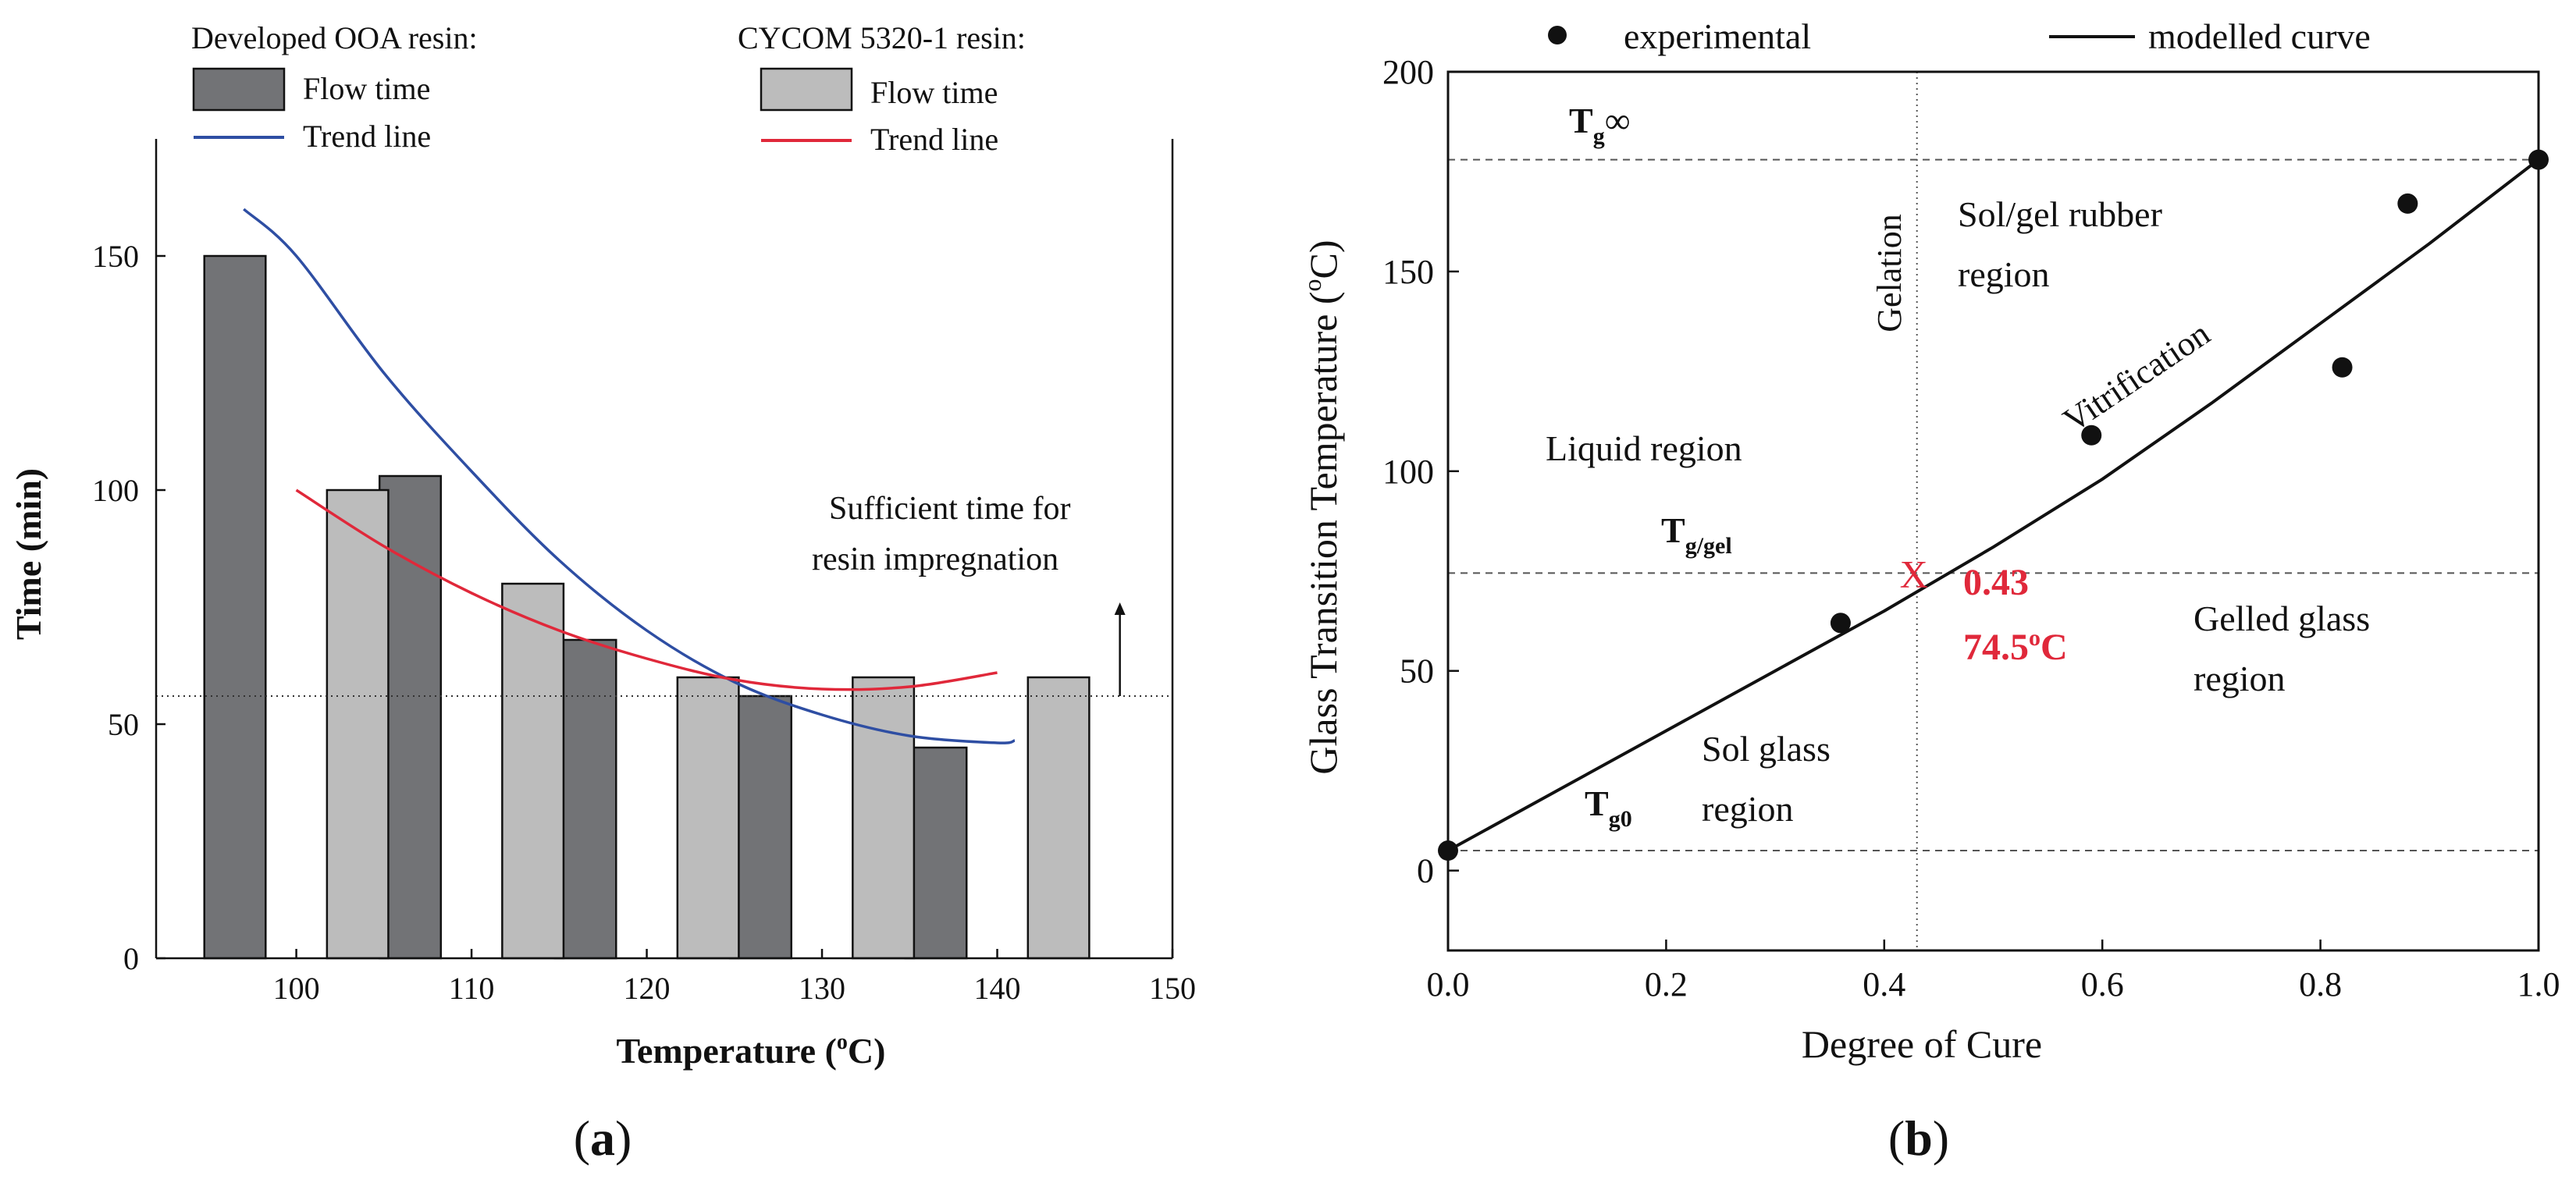 The image size is (2576, 1183). What do you see at coordinates (131, 959) in the screenshot?
I see `panel-a-y-tick-label: 0` at bounding box center [131, 959].